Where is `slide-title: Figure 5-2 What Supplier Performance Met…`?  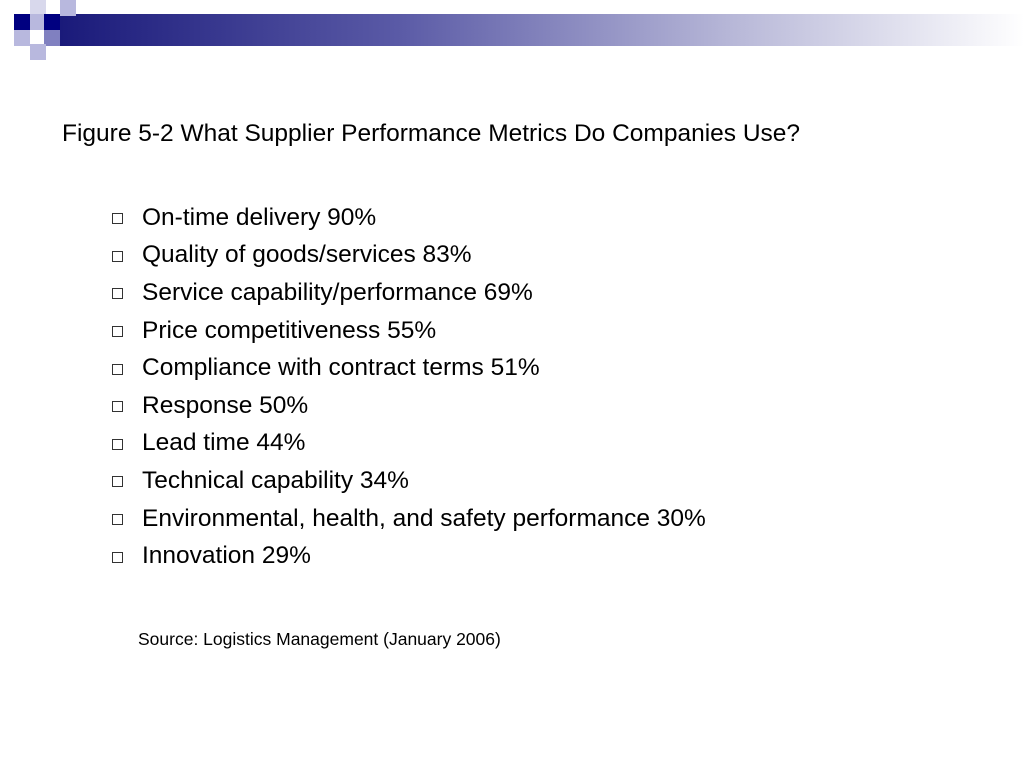 slide-title: Figure 5-2 What Supplier Performance Met… is located at coordinates (431, 133).